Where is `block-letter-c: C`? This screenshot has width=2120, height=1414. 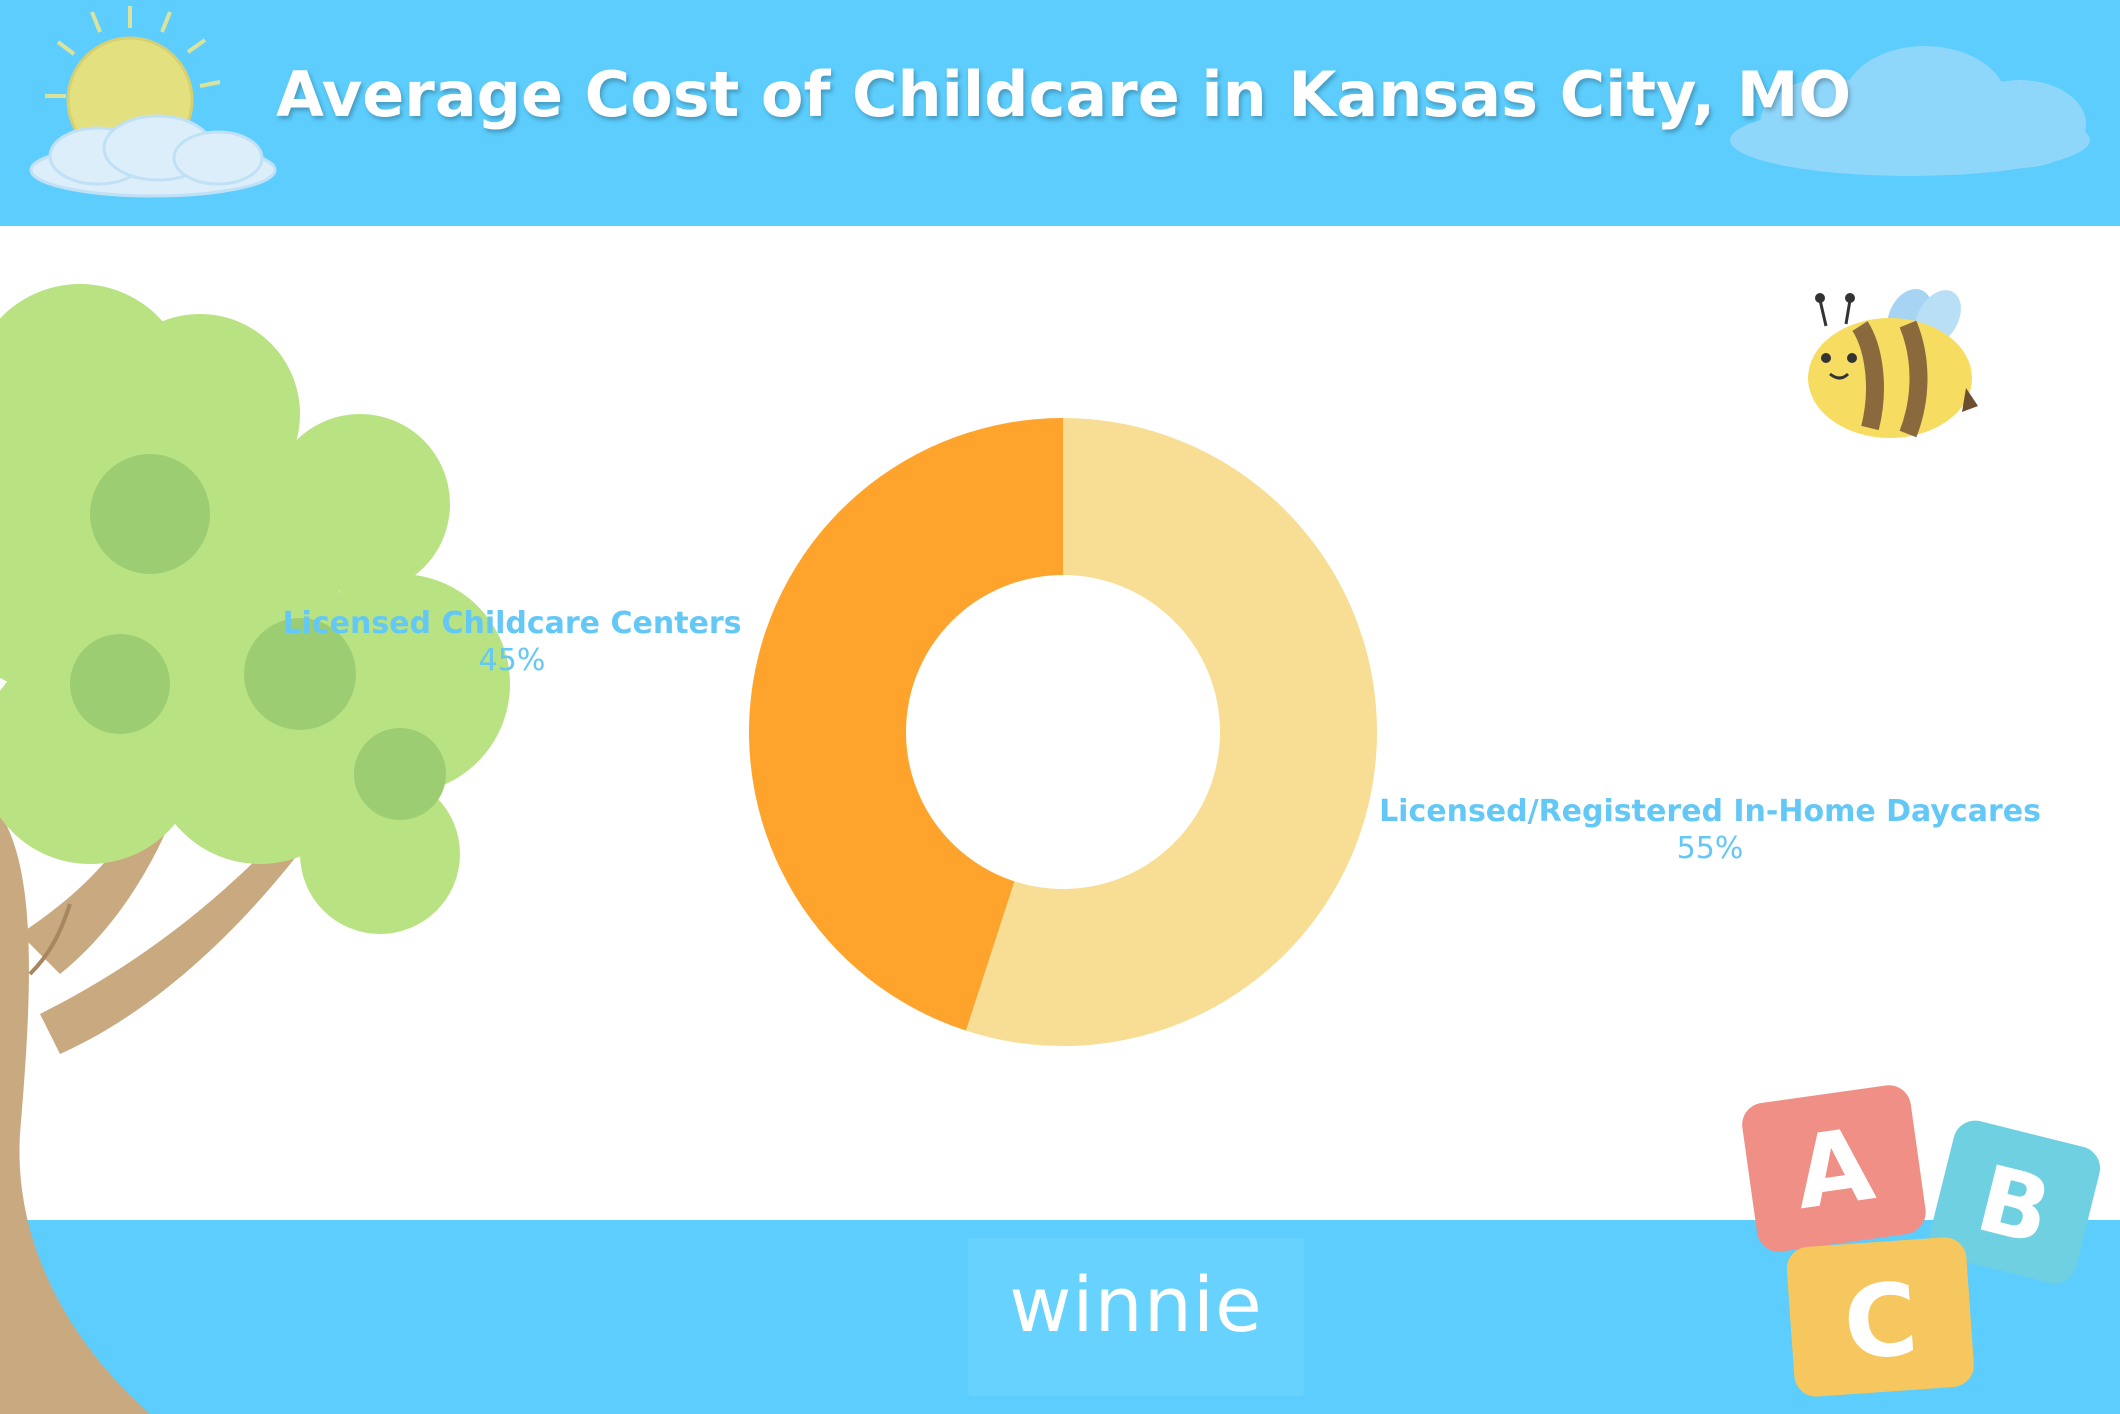 block-letter-c: C is located at coordinates (1880, 1322).